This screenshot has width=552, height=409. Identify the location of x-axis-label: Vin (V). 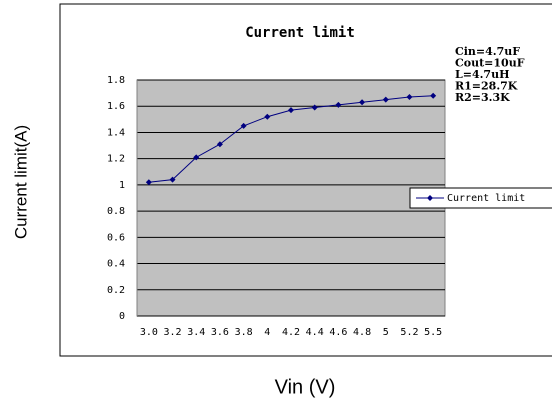
(305, 387).